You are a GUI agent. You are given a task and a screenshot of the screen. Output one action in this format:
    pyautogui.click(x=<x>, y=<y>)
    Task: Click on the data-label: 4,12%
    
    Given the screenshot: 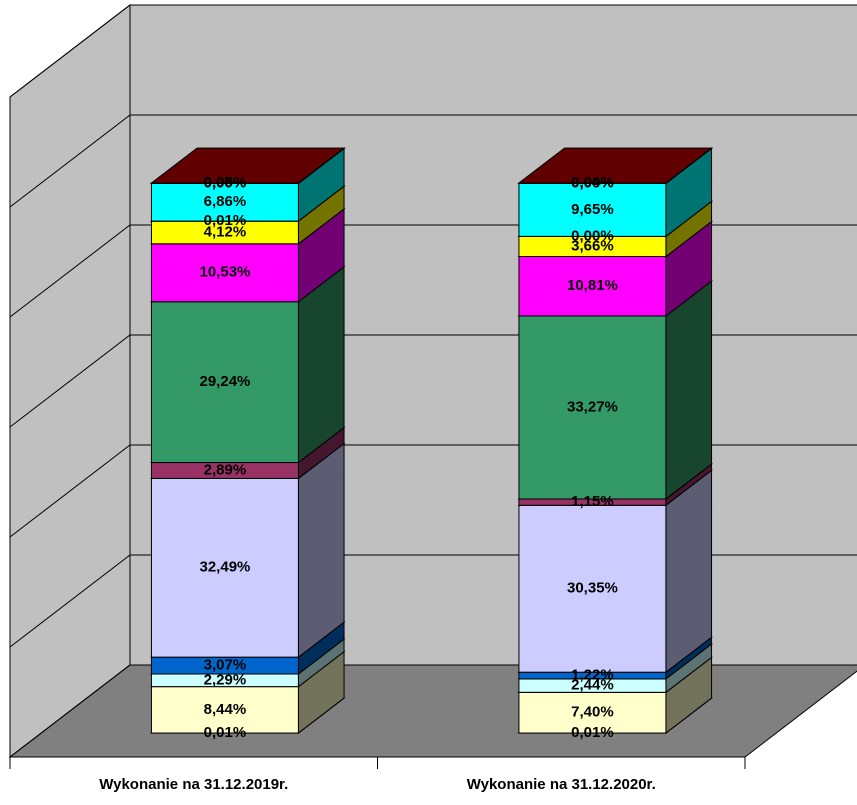 What is the action you would take?
    pyautogui.click(x=225, y=231)
    